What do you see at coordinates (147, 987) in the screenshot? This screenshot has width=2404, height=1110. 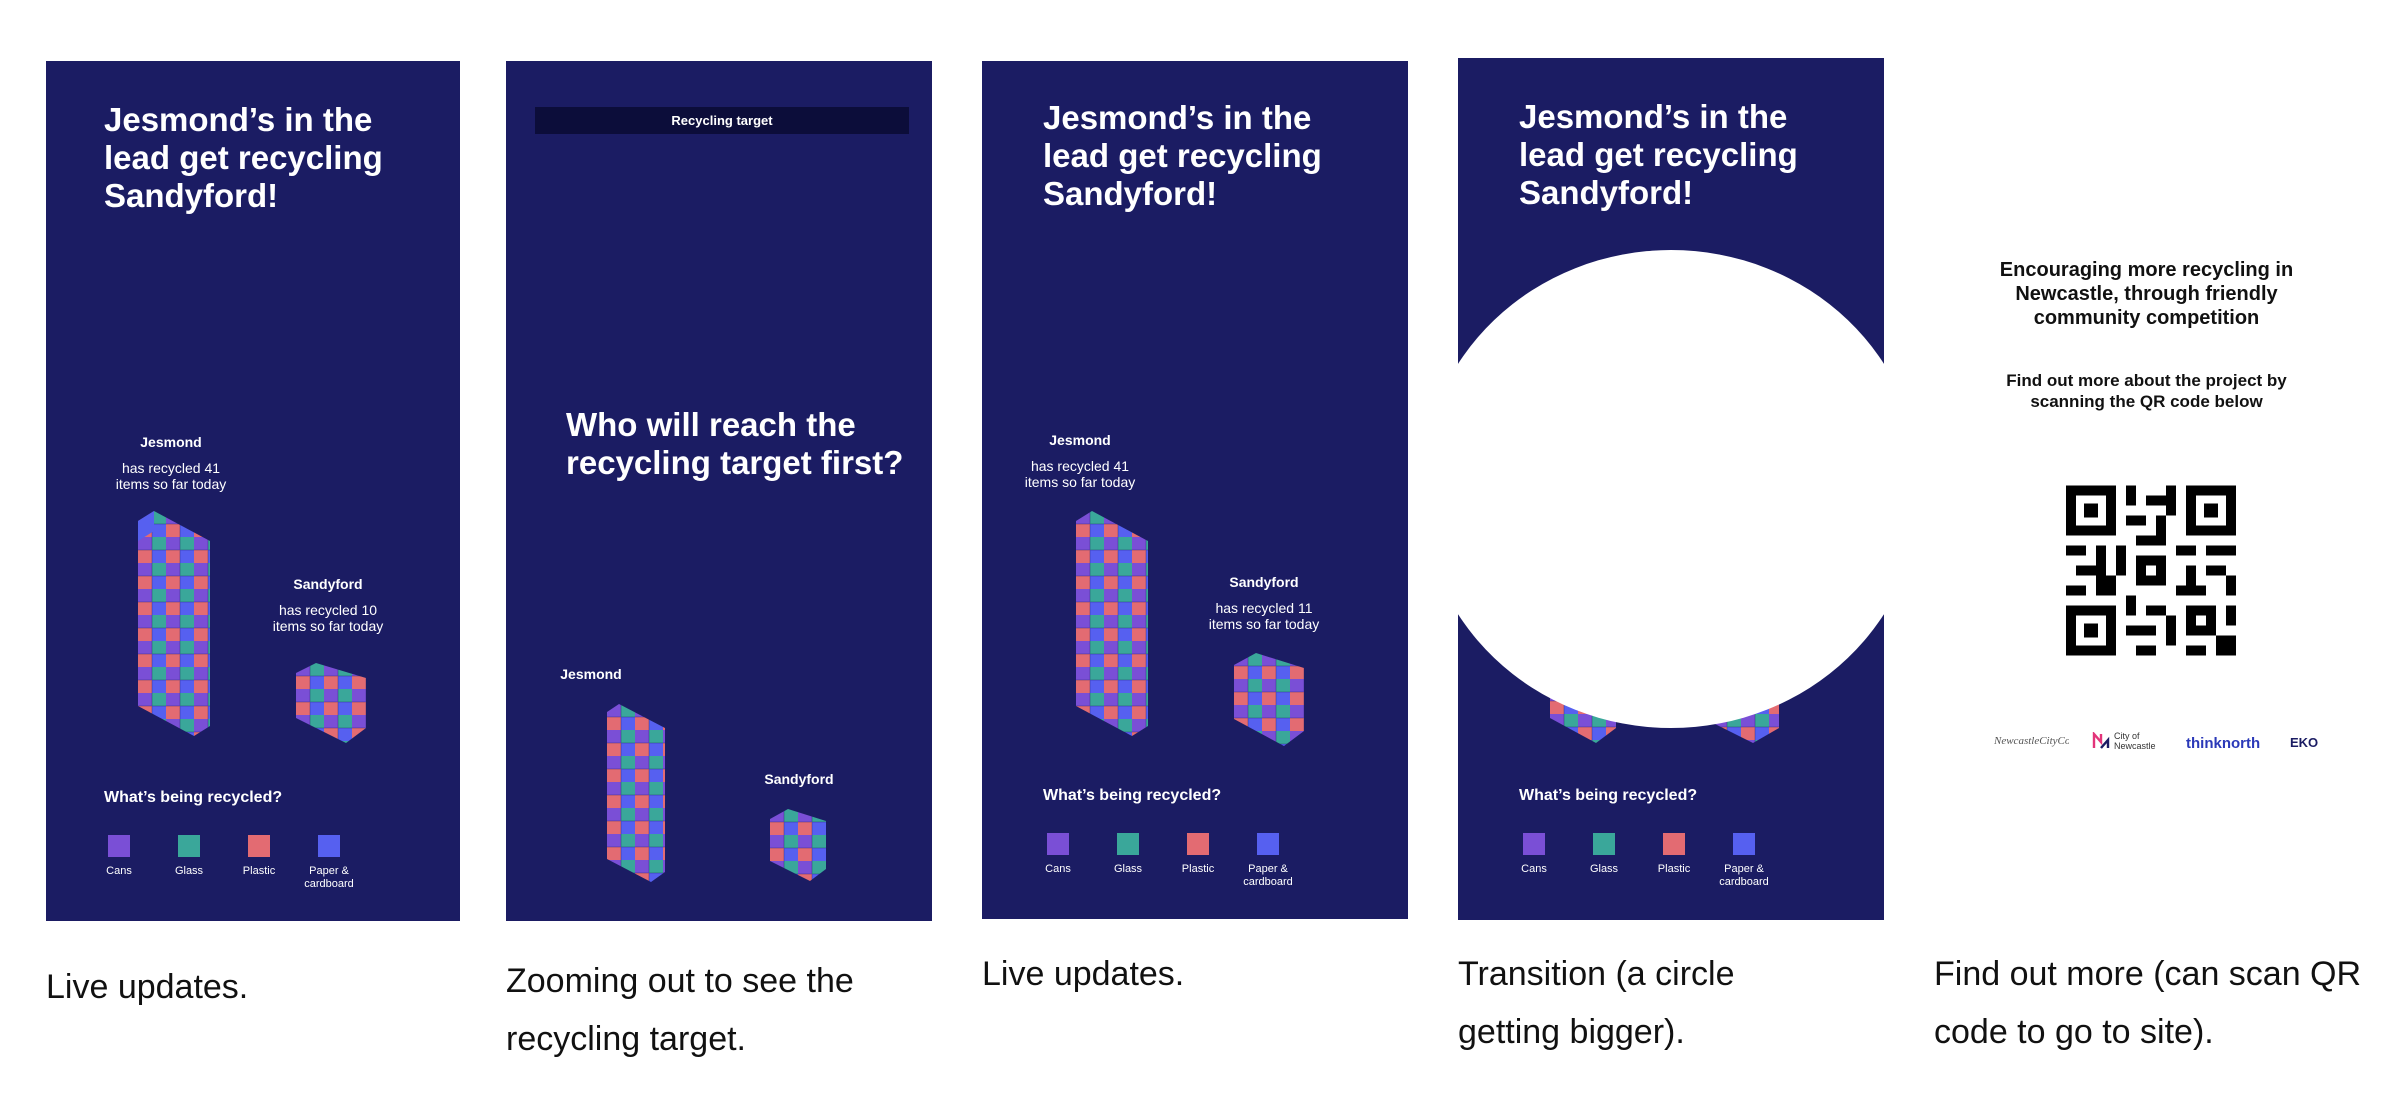 I see `caption-1: Live updates.` at bounding box center [147, 987].